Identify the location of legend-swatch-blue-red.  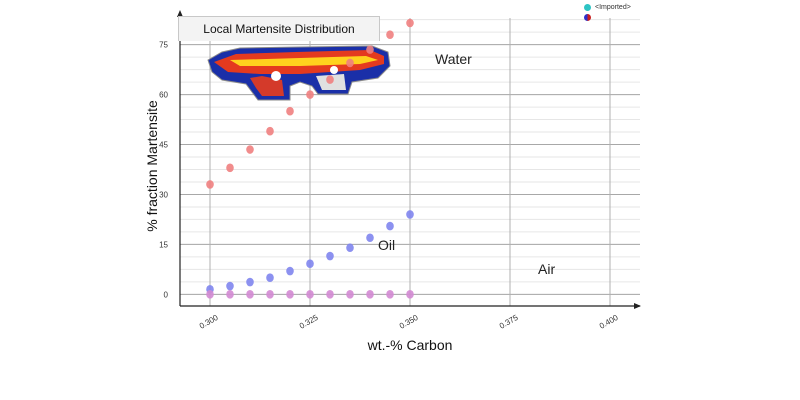
(587, 17).